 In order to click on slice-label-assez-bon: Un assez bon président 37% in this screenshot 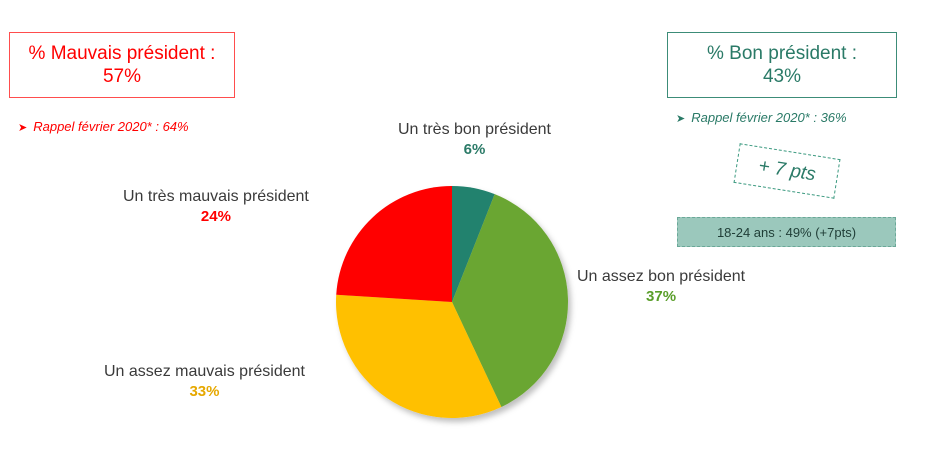, I will do `click(661, 286)`.